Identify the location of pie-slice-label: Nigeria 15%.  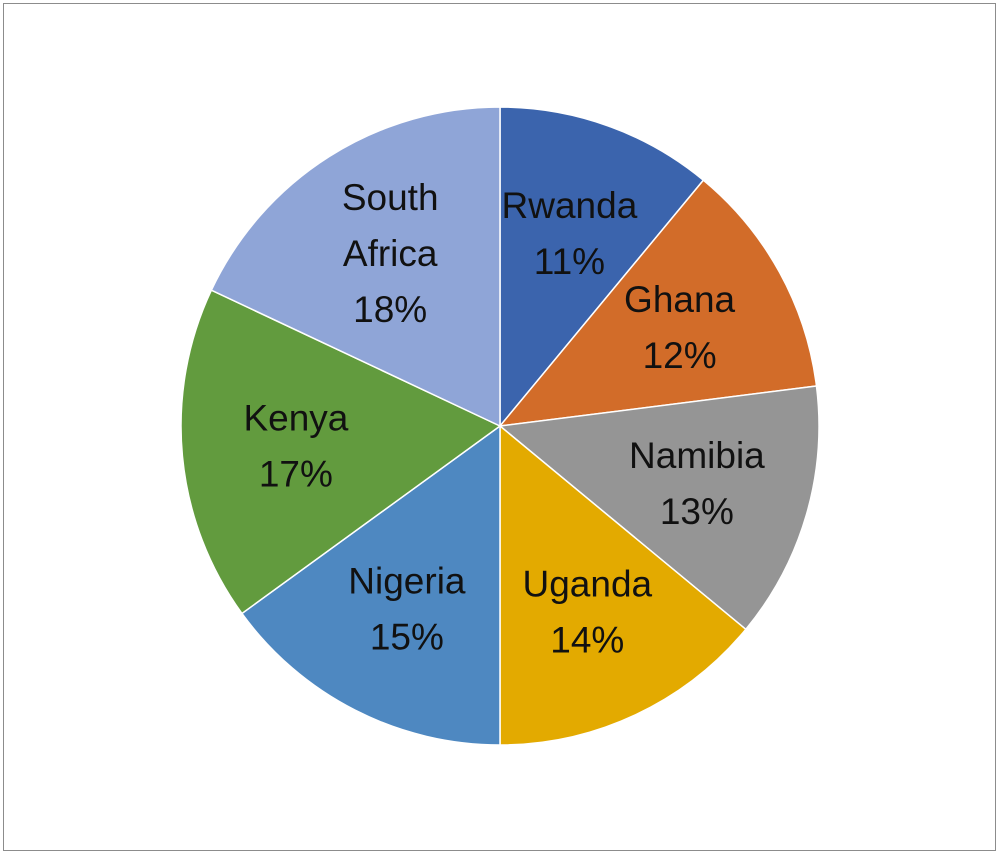
(407, 608).